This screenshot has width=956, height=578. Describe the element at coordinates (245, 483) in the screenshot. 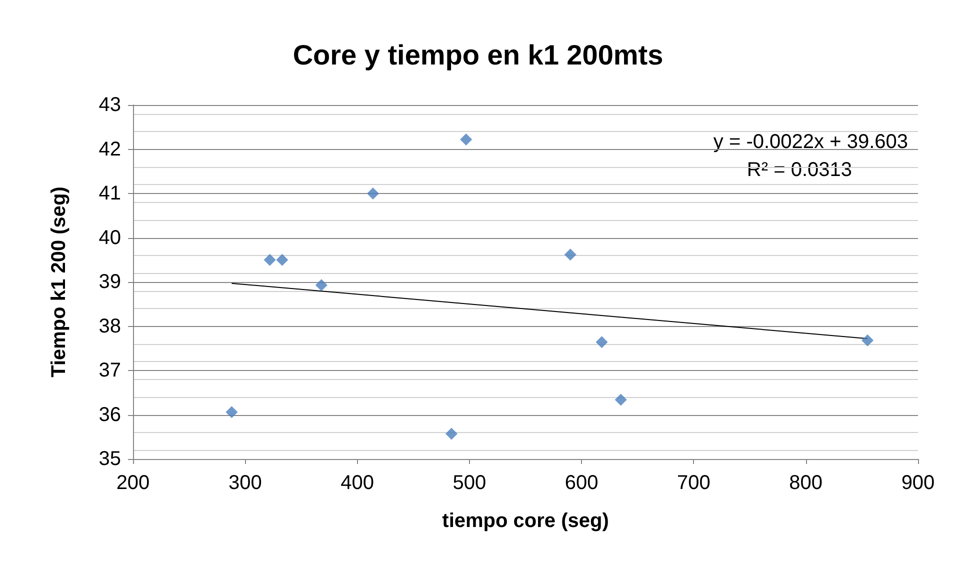

I see `x-tick-label: 300` at that location.